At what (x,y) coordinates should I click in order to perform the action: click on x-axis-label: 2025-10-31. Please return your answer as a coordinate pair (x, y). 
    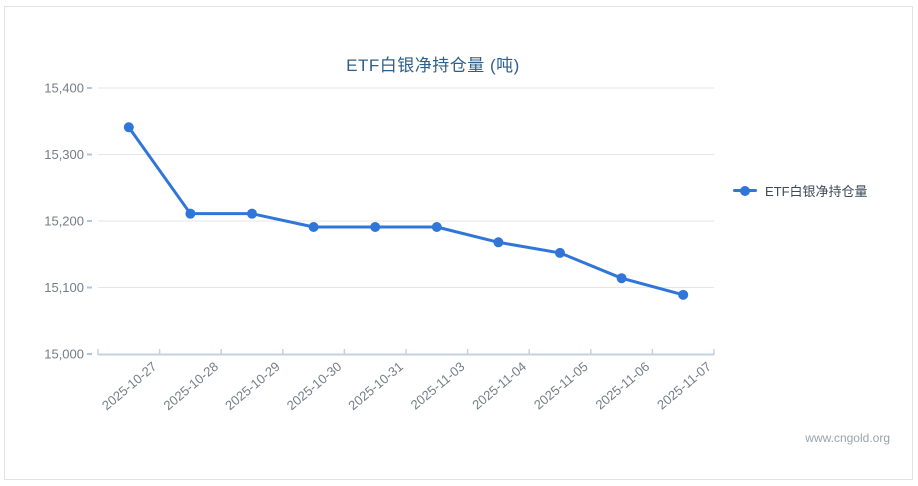
    Looking at the image, I should click on (375, 386).